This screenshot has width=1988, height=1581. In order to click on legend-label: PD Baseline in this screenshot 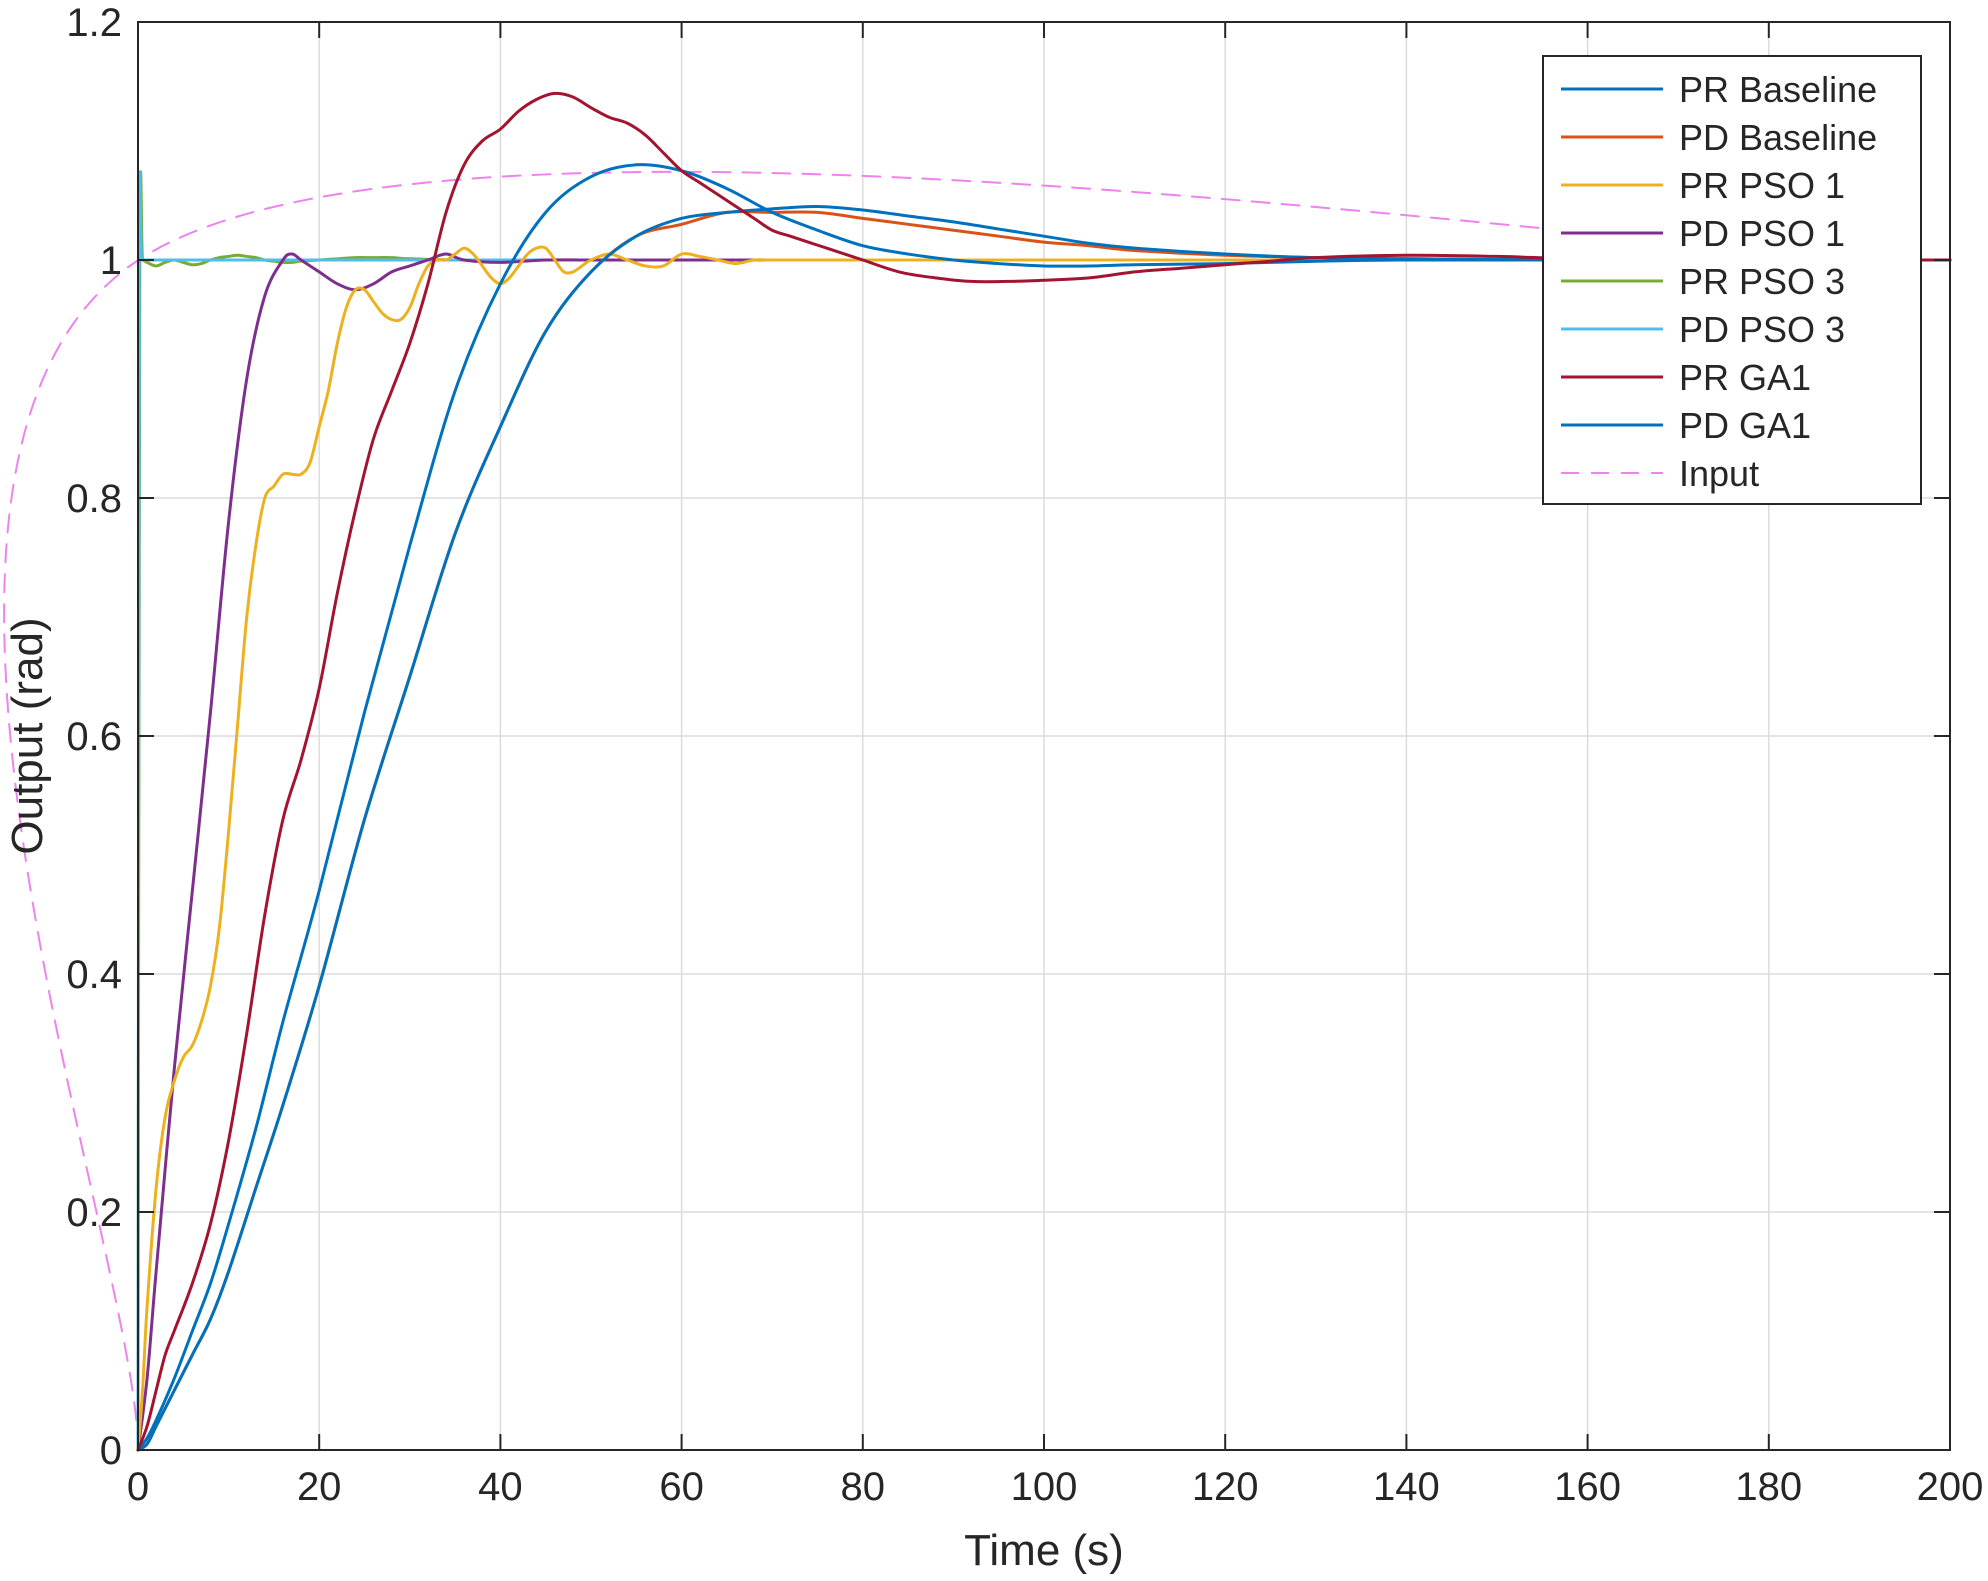, I will do `click(1778, 137)`.